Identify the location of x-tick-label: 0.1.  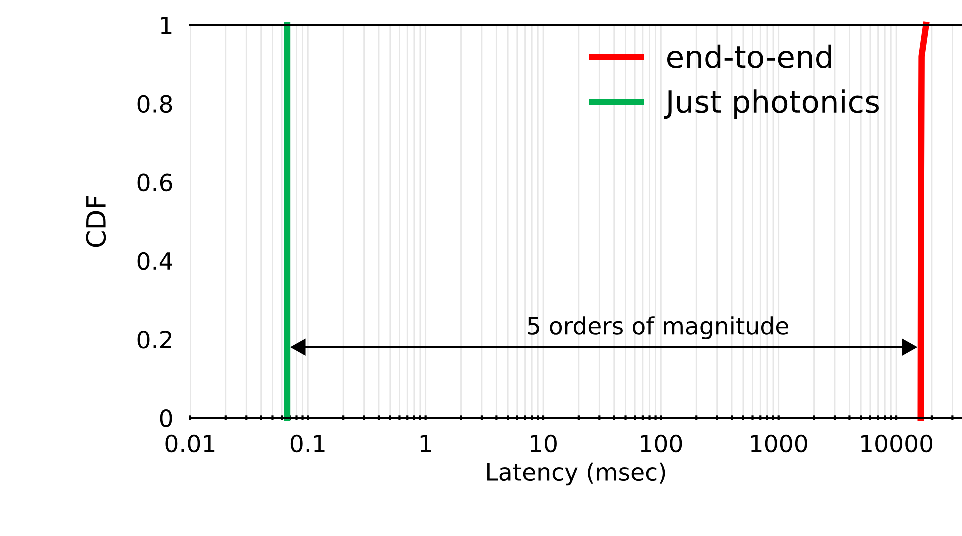
(307, 443).